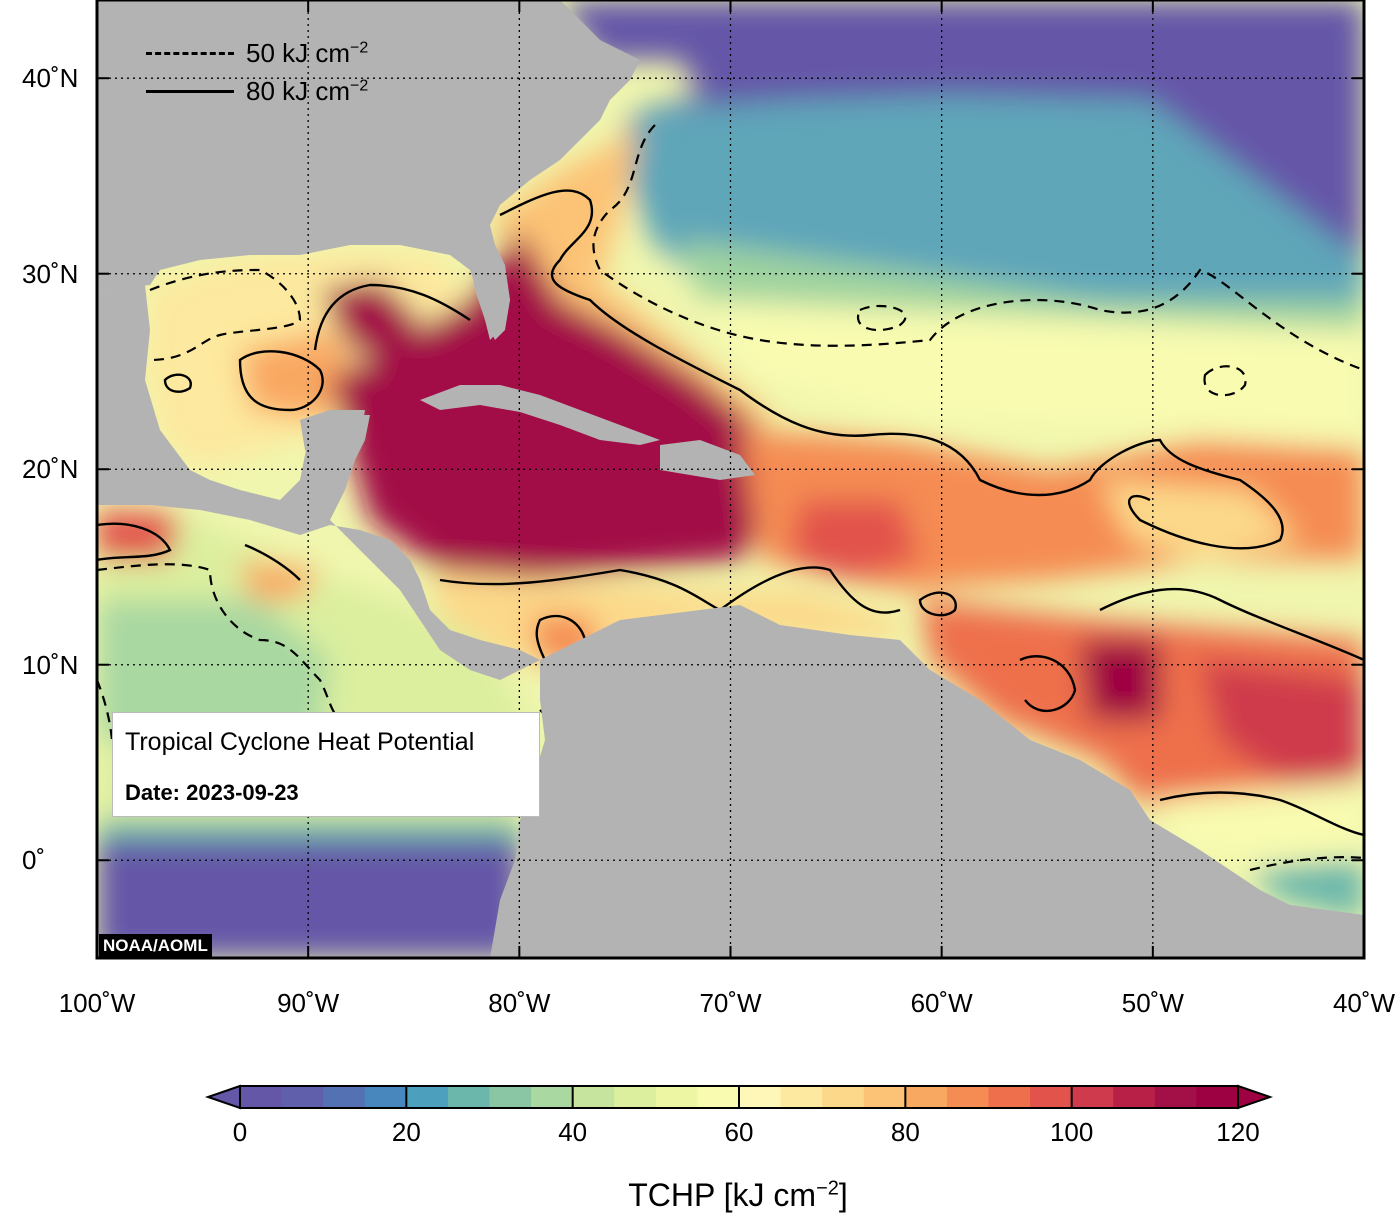  Describe the element at coordinates (222, 1097) in the screenshot. I see `colorbar-low-arrow` at that location.